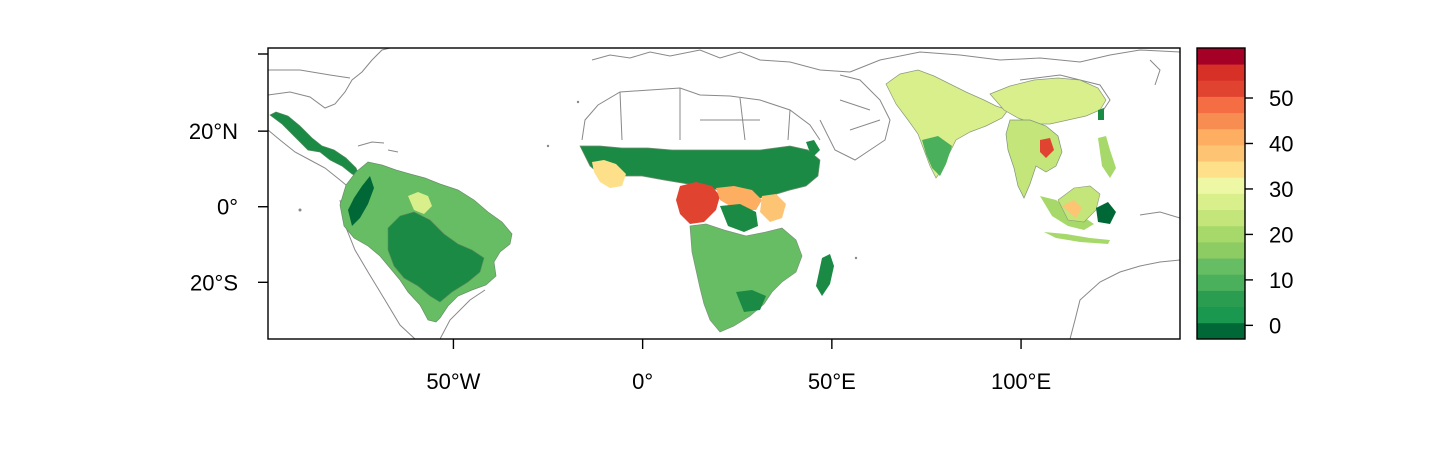  I want to click on east-africa-orange-region, so click(773, 208).